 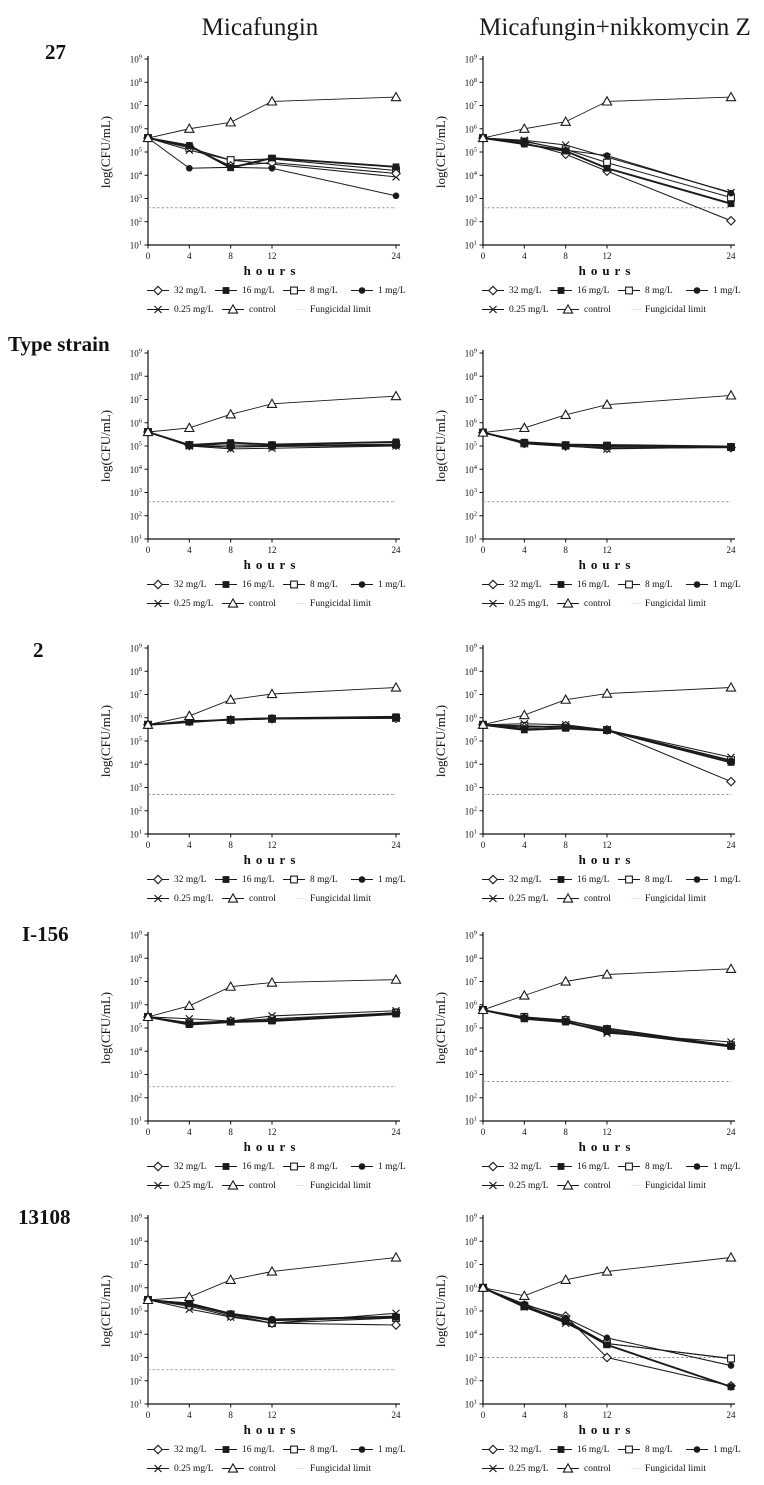 What do you see at coordinates (262, 1468) in the screenshot?
I see `legend-label: control` at bounding box center [262, 1468].